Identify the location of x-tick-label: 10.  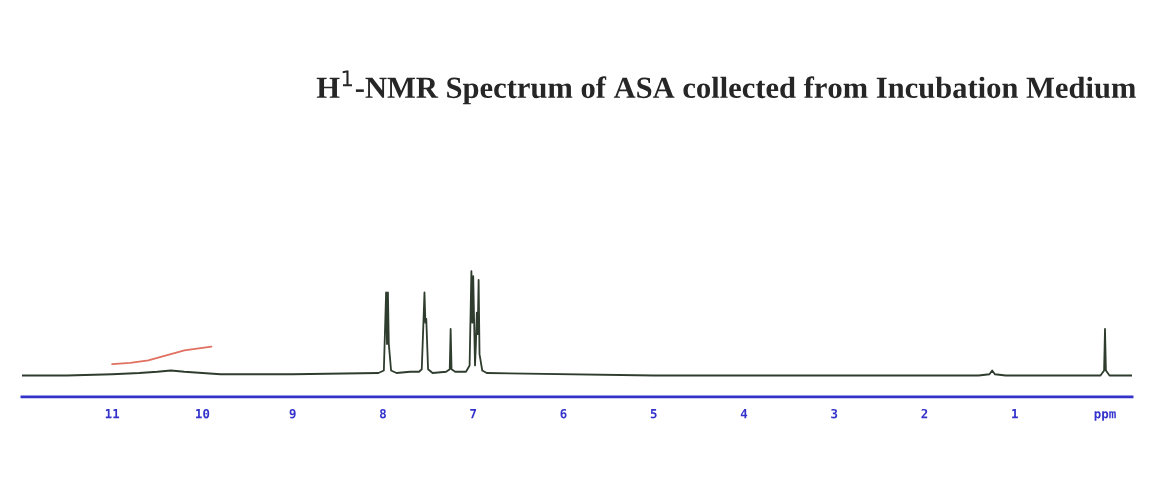
(203, 413).